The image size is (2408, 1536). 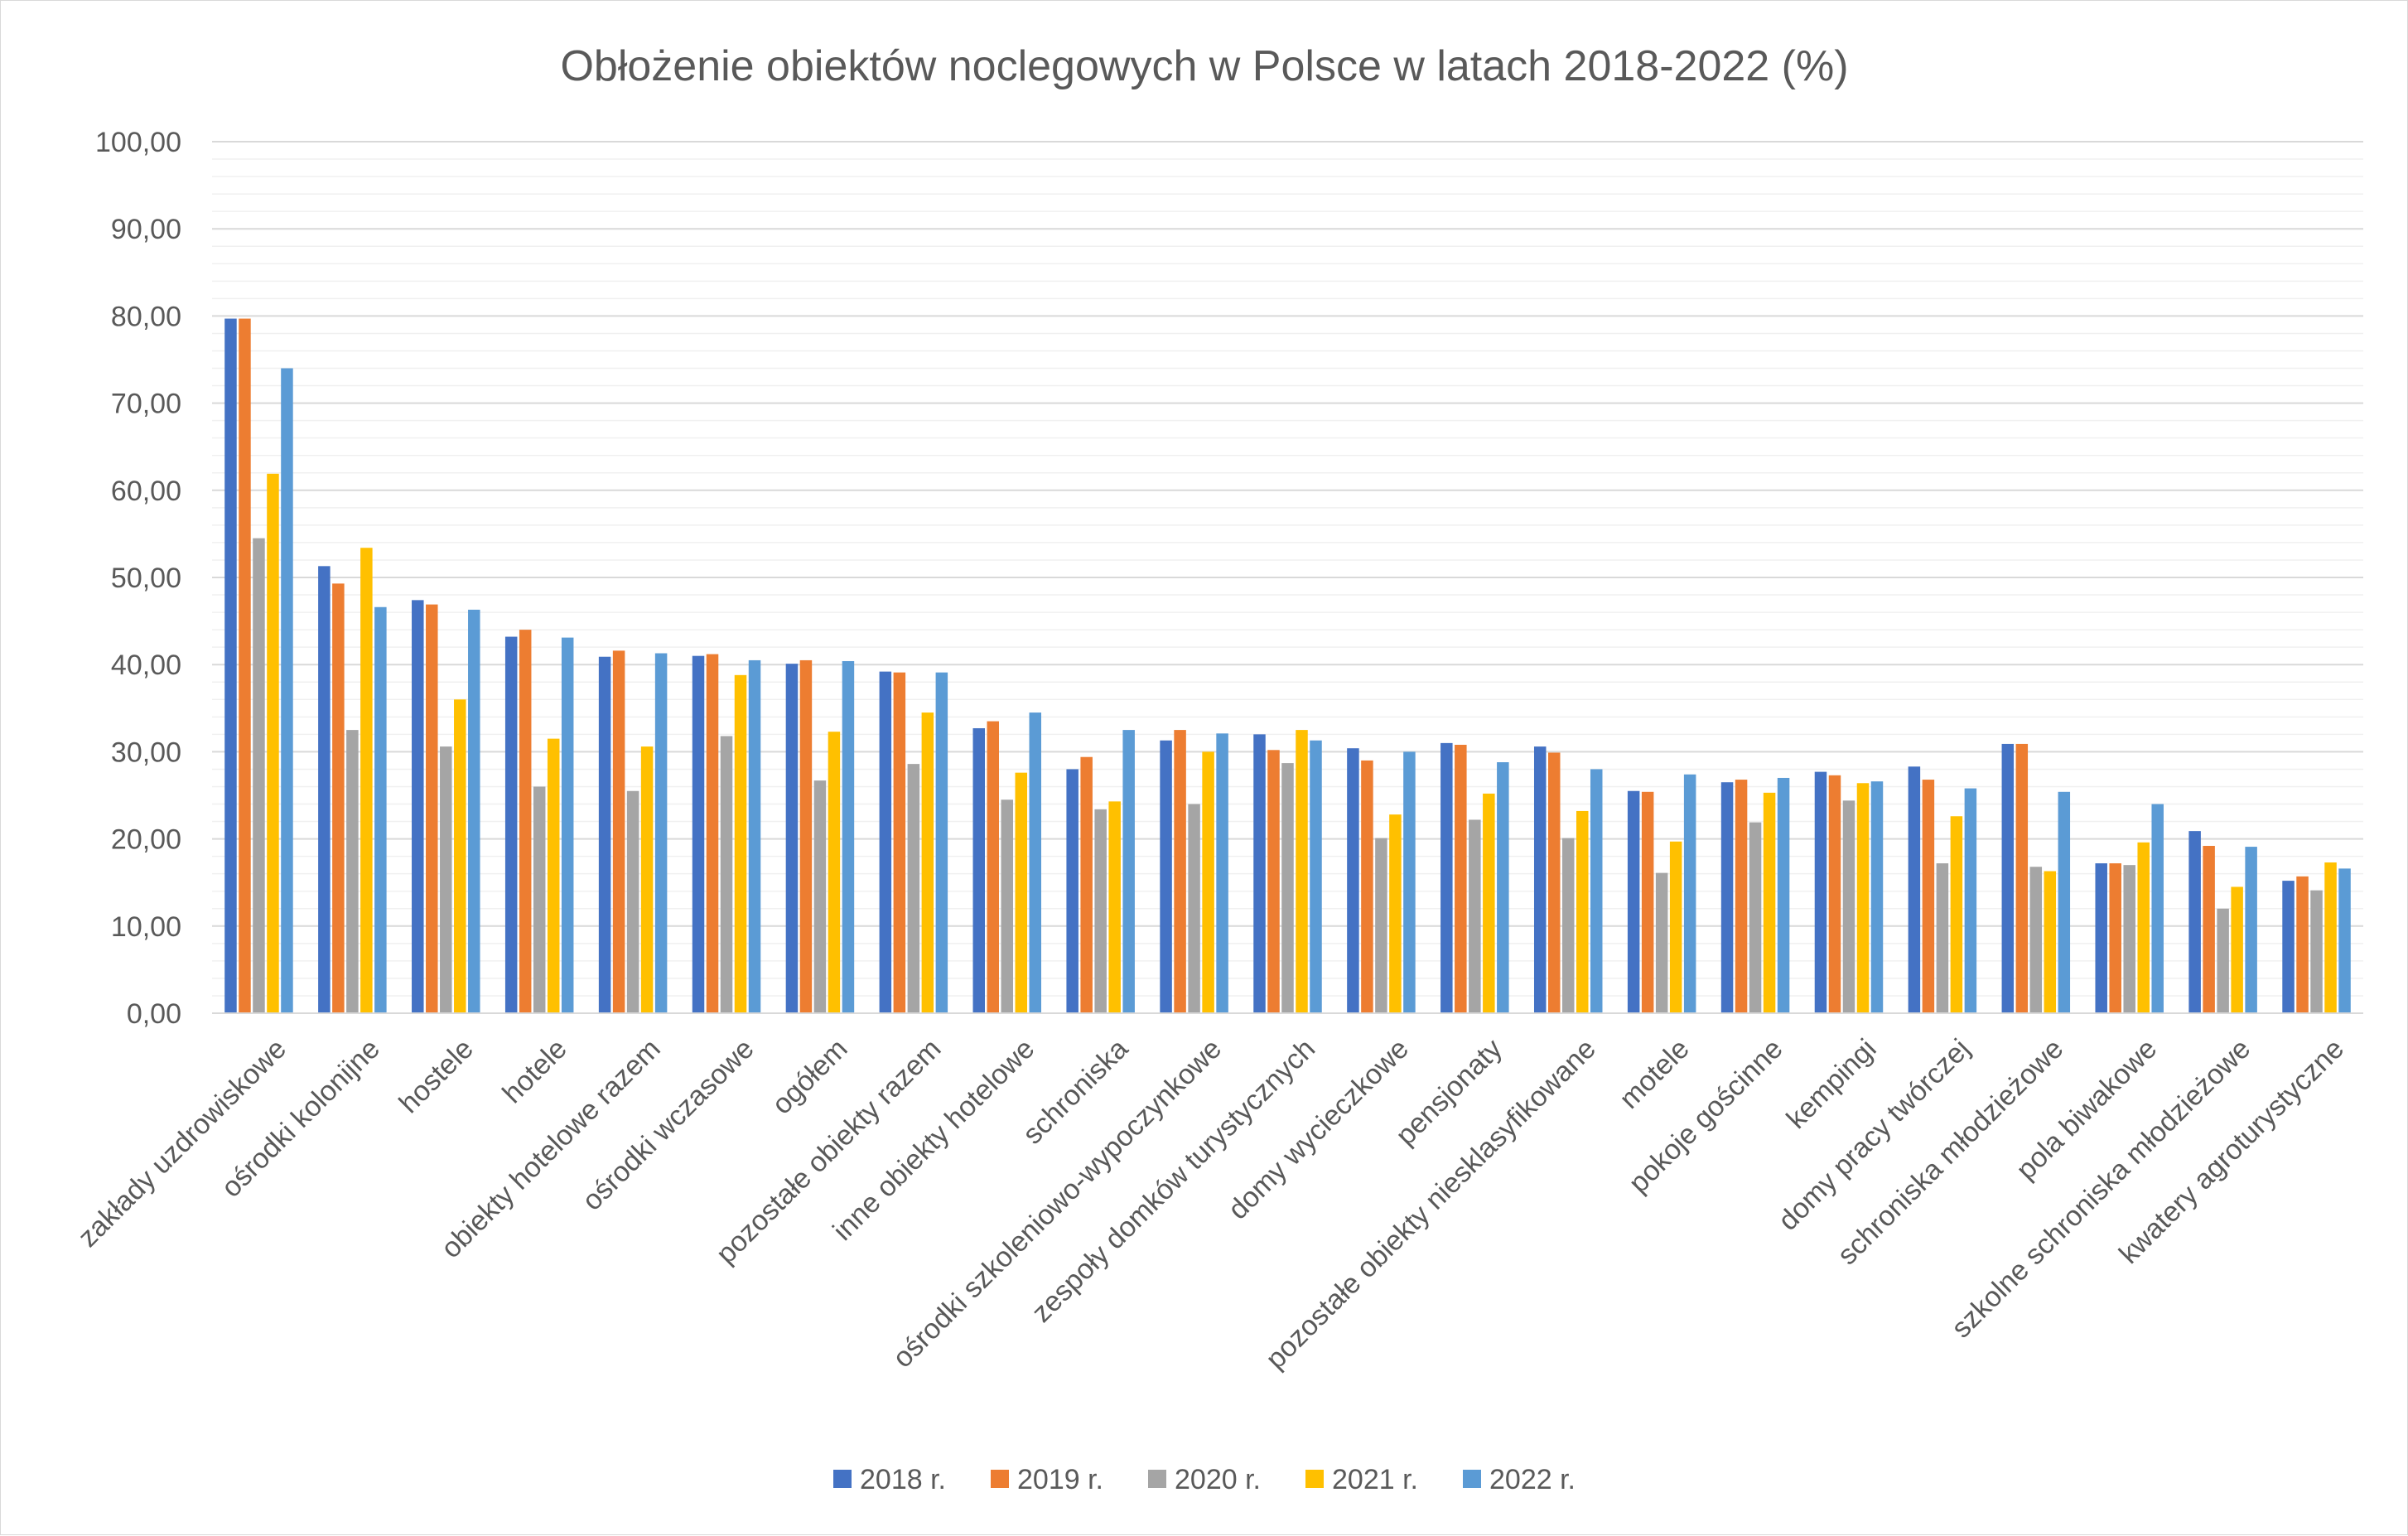 I want to click on y-tick-label: 40,00, so click(x=146, y=665).